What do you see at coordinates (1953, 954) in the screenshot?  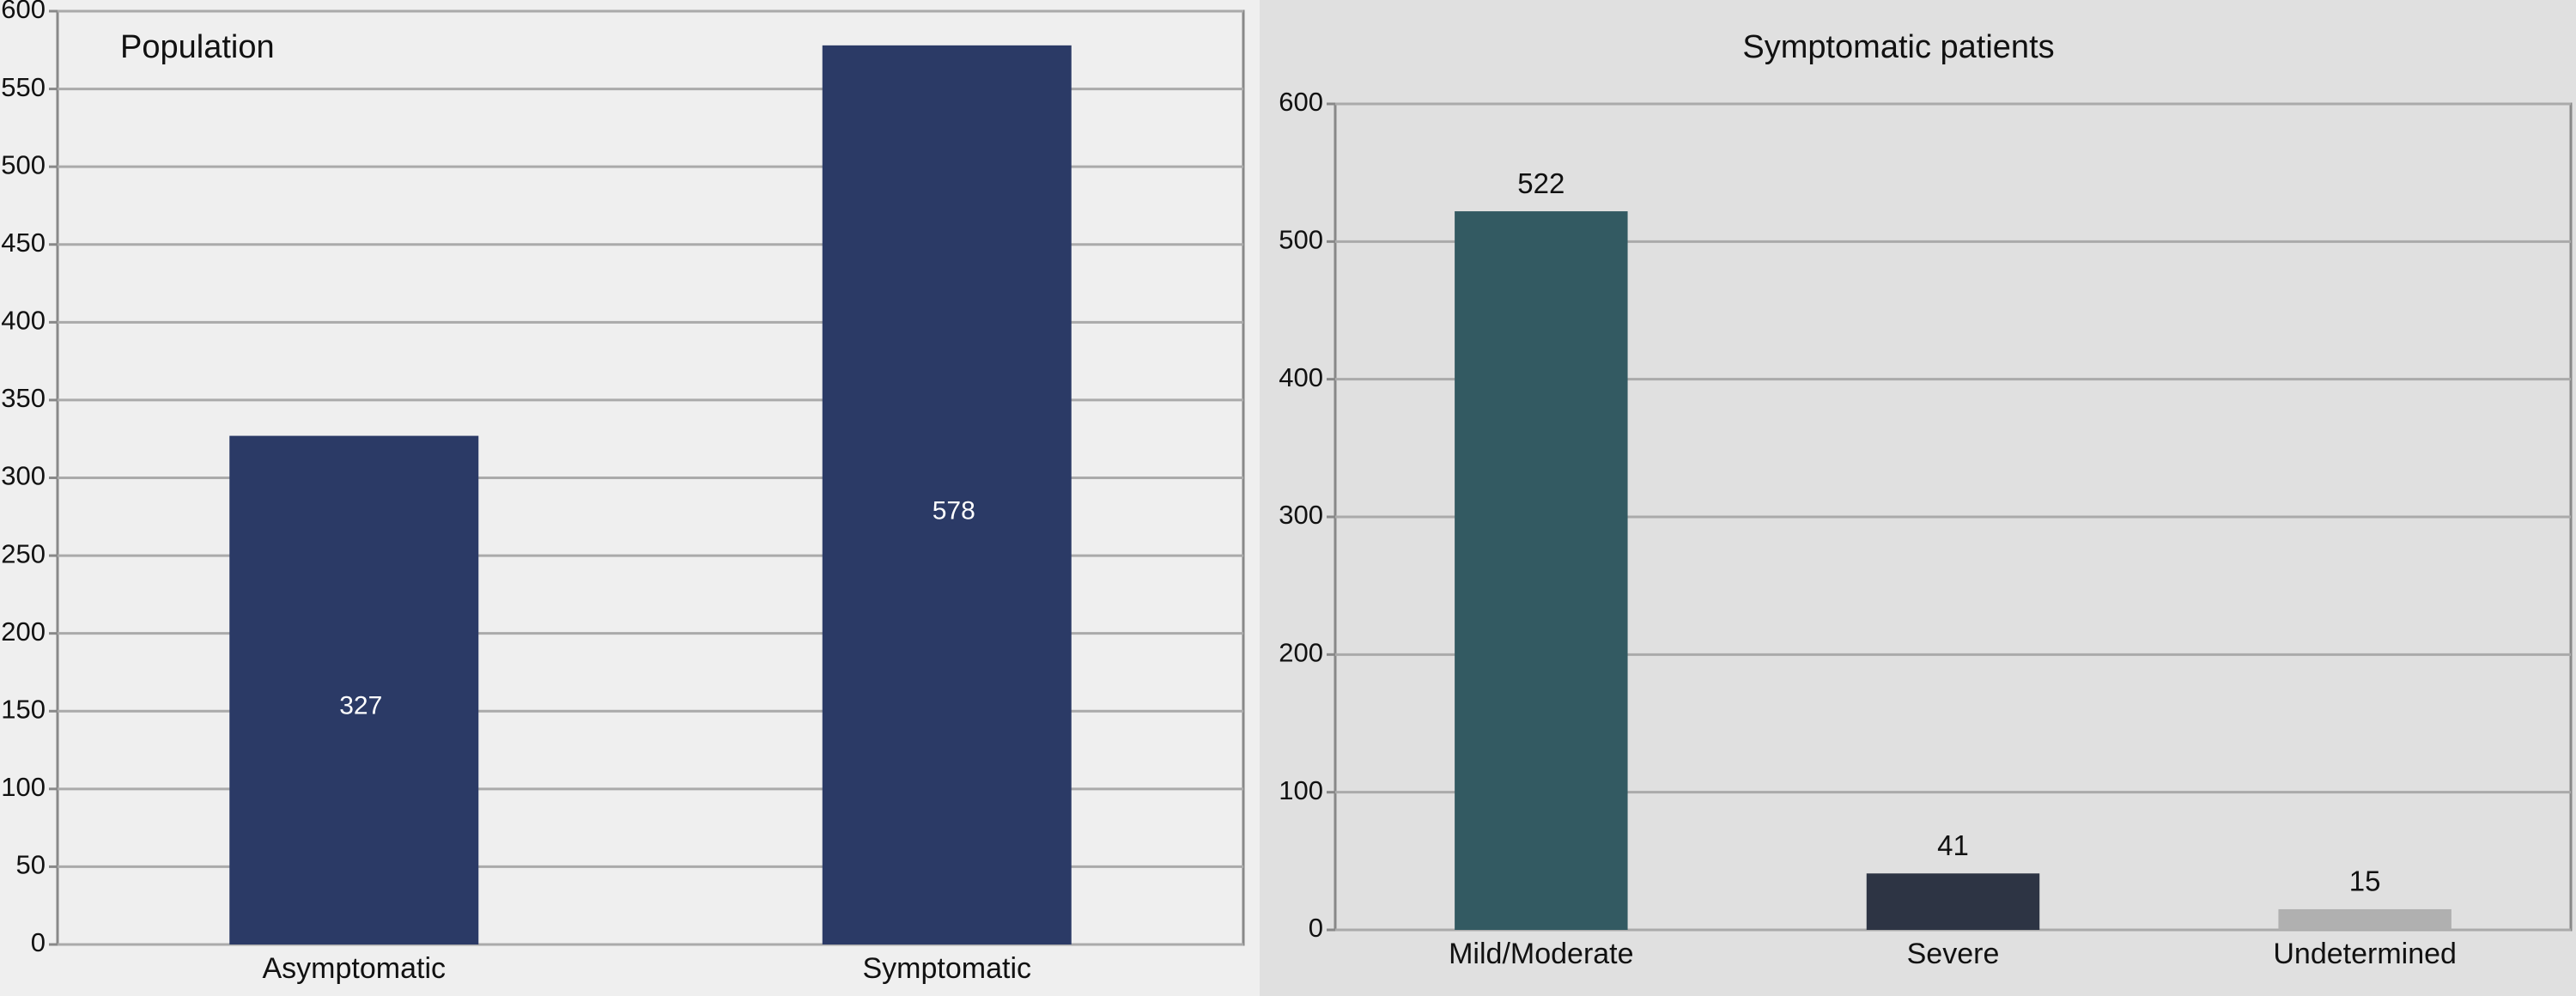 I see `x-tick-label: Severe` at bounding box center [1953, 954].